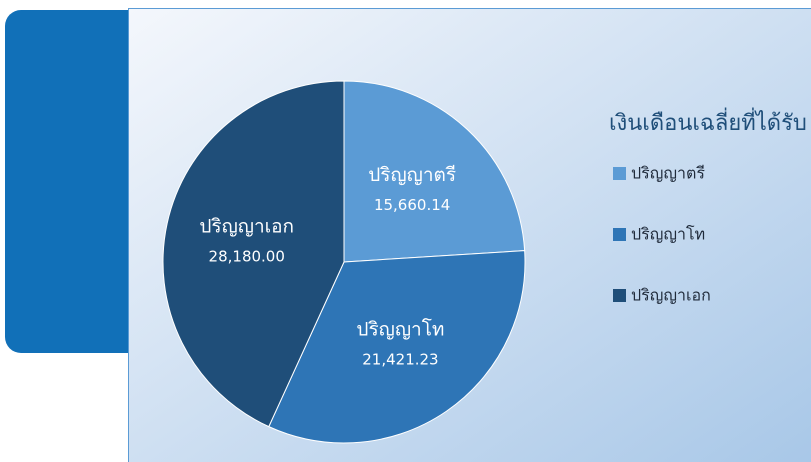 Image resolution: width=811 pixels, height=462 pixels. Describe the element at coordinates (247, 256) in the screenshot. I see `slice-value: 28,180.00` at that location.